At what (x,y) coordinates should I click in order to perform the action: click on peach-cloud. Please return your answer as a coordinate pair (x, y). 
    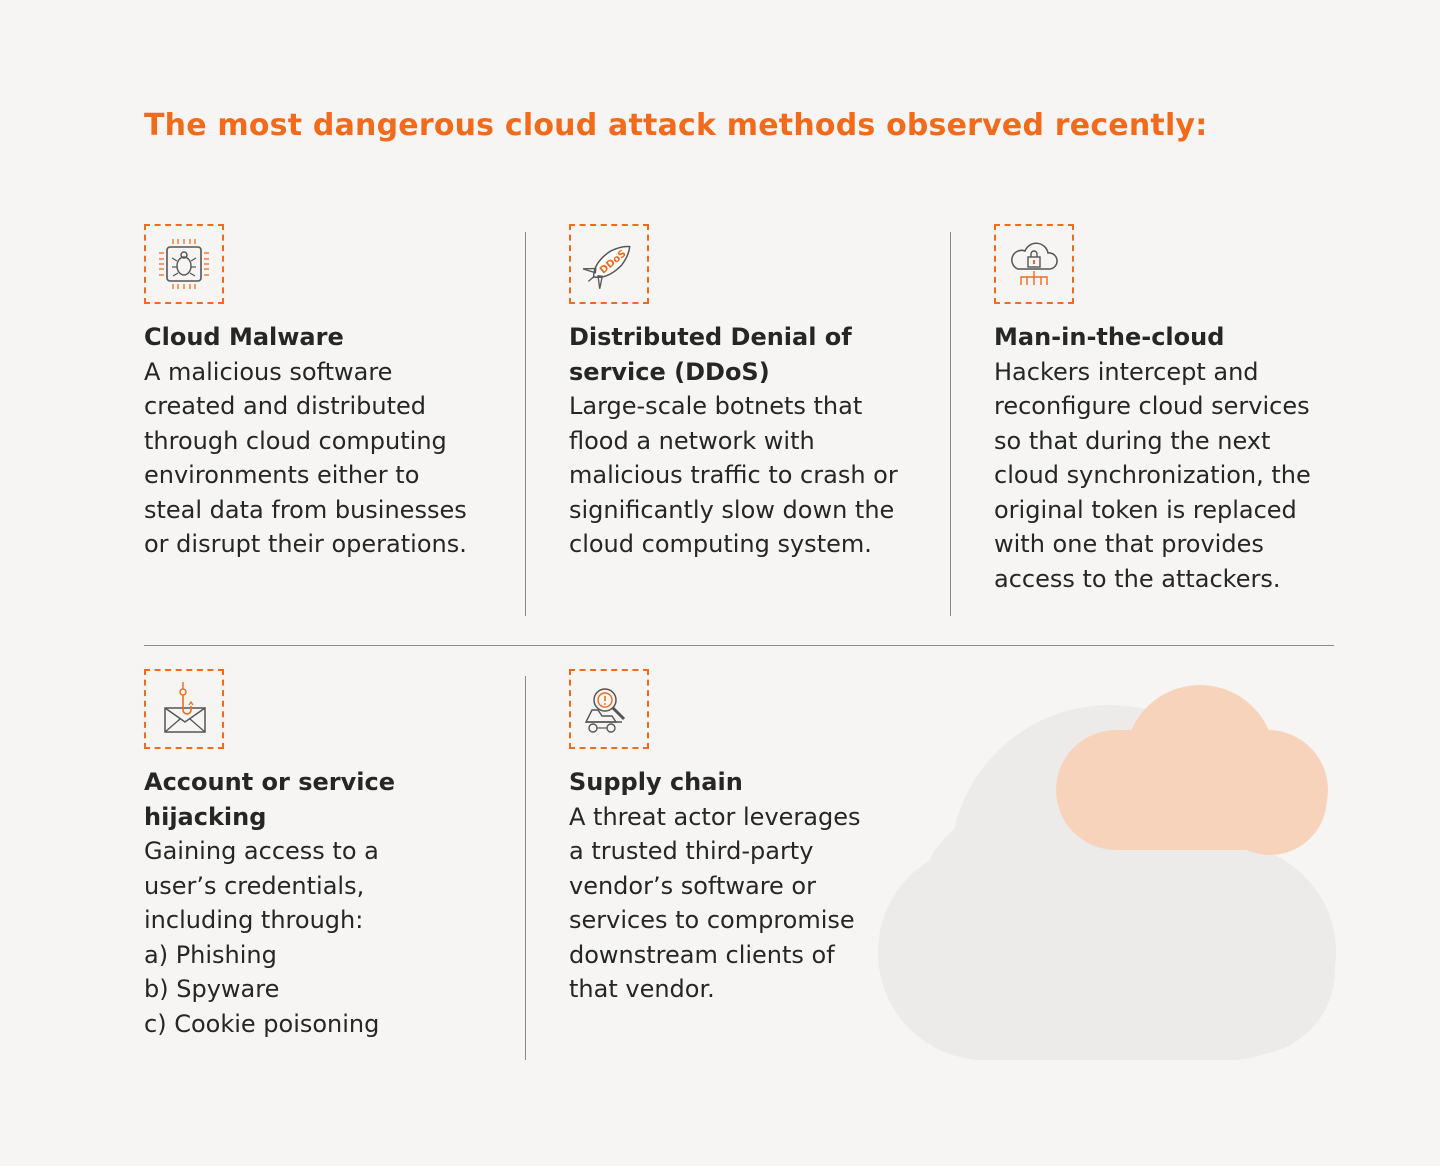
    Looking at the image, I should click on (1192, 770).